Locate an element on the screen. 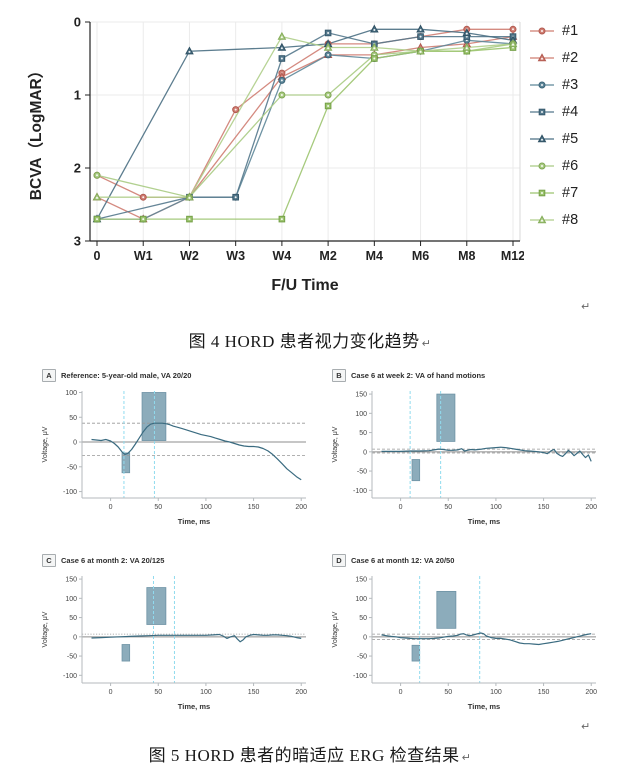 This screenshot has width=620, height=775. legend-item-4: #4 is located at coordinates (553, 111).